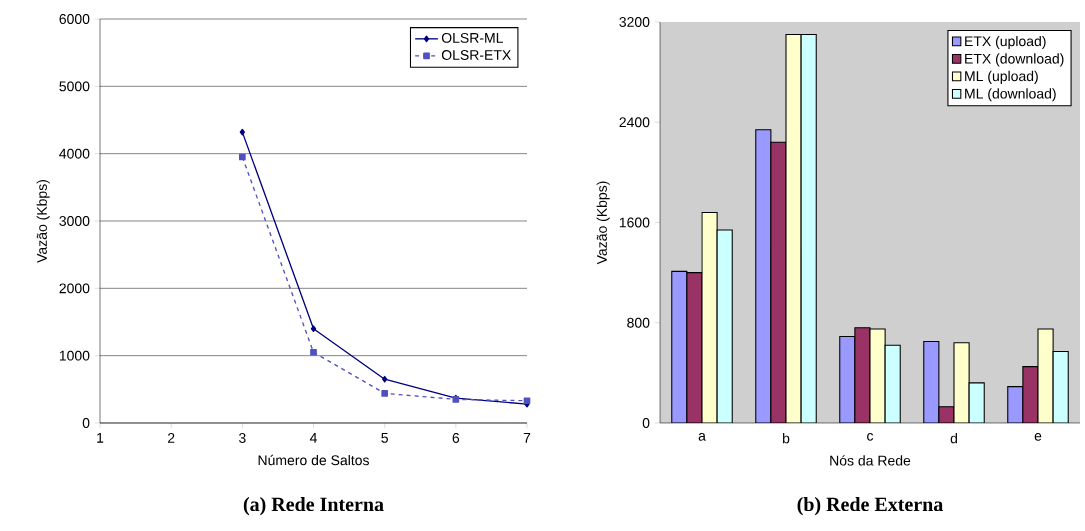 The width and height of the screenshot is (1085, 531). What do you see at coordinates (634, 222) in the screenshot?
I see `y-tick-label: 1600` at bounding box center [634, 222].